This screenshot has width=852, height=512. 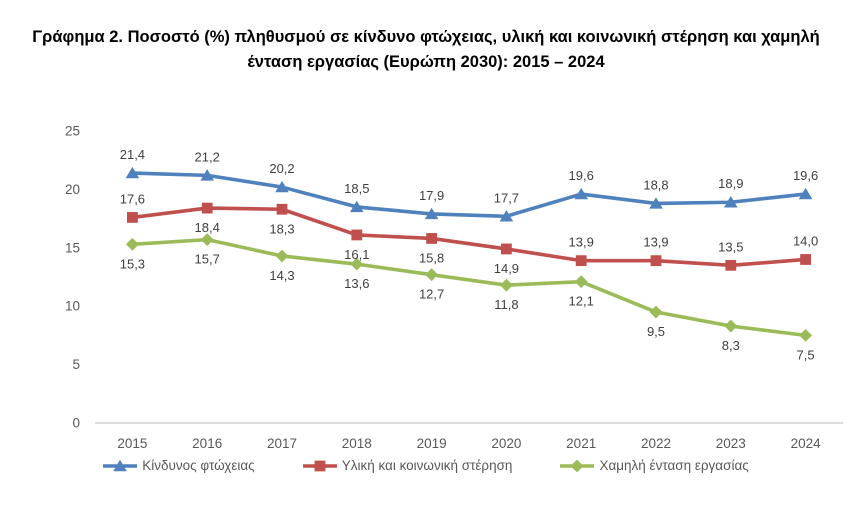 What do you see at coordinates (356, 283) in the screenshot?
I see `data-label: 13,6` at bounding box center [356, 283].